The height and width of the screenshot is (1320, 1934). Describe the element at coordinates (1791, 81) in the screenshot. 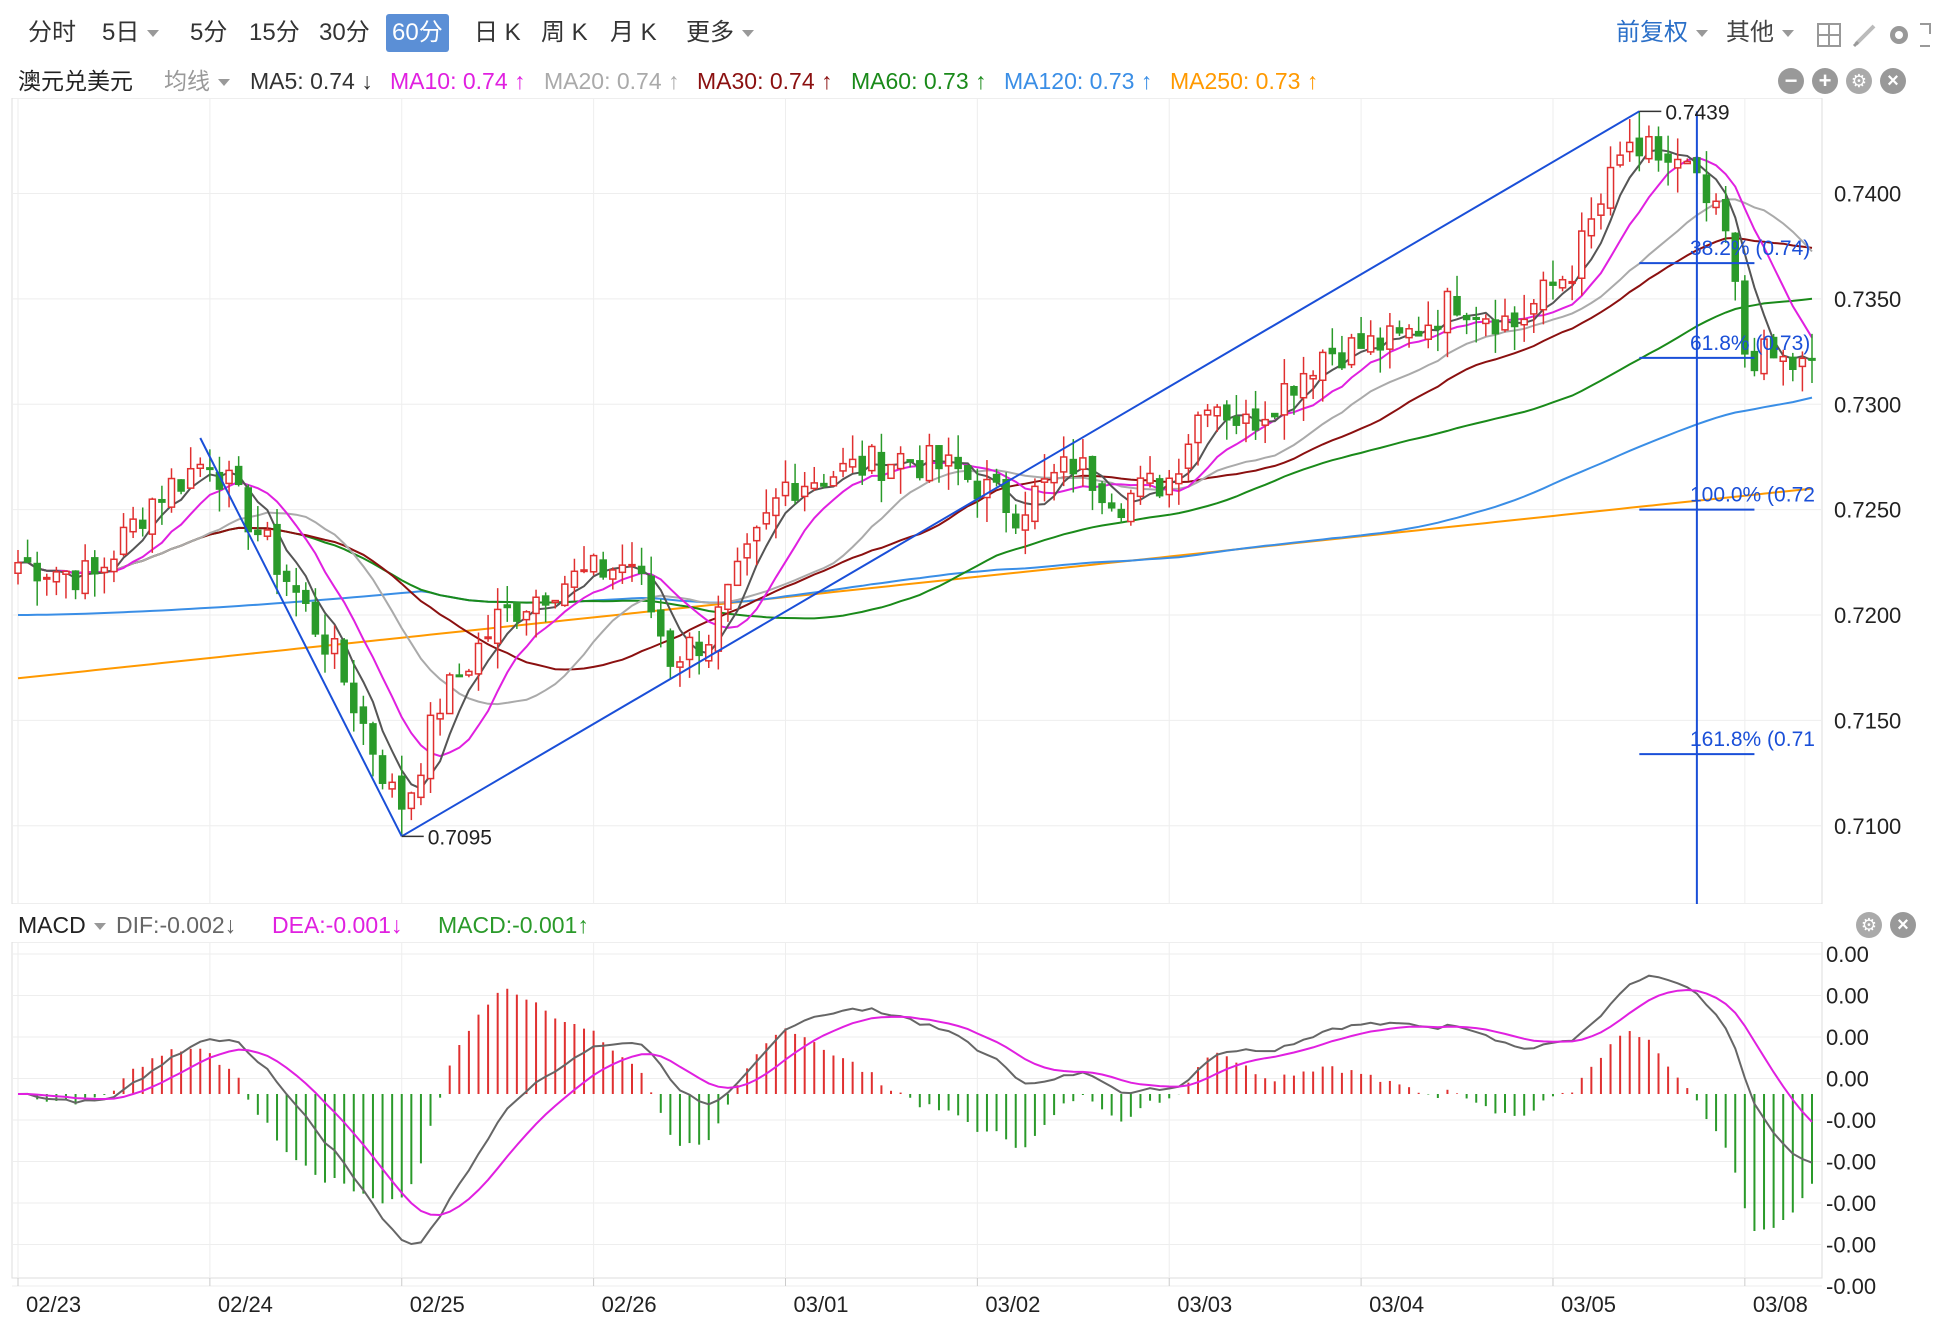

I see `minus-icon: −` at that location.